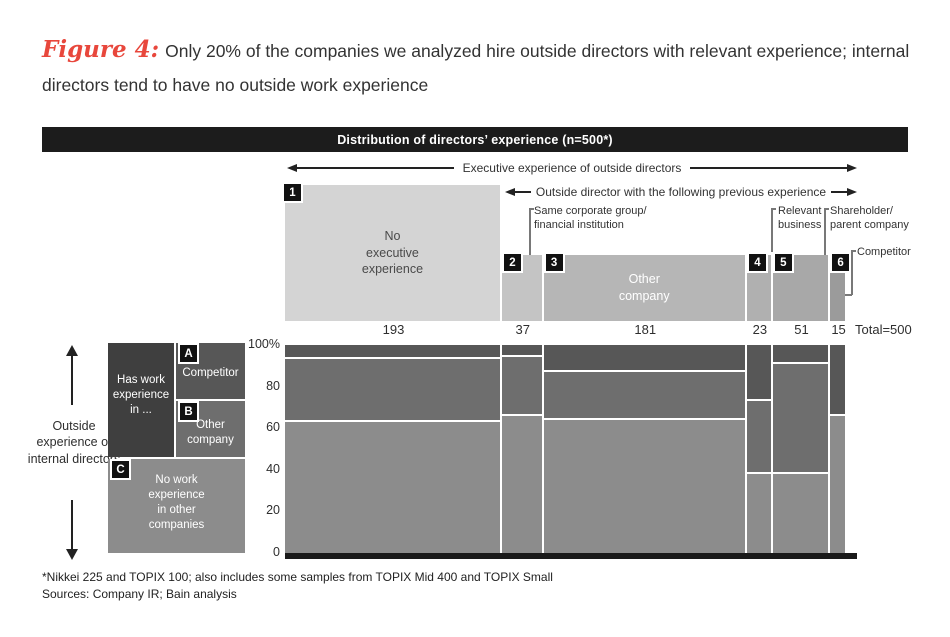  I want to click on x-axis-baseline, so click(571, 556).